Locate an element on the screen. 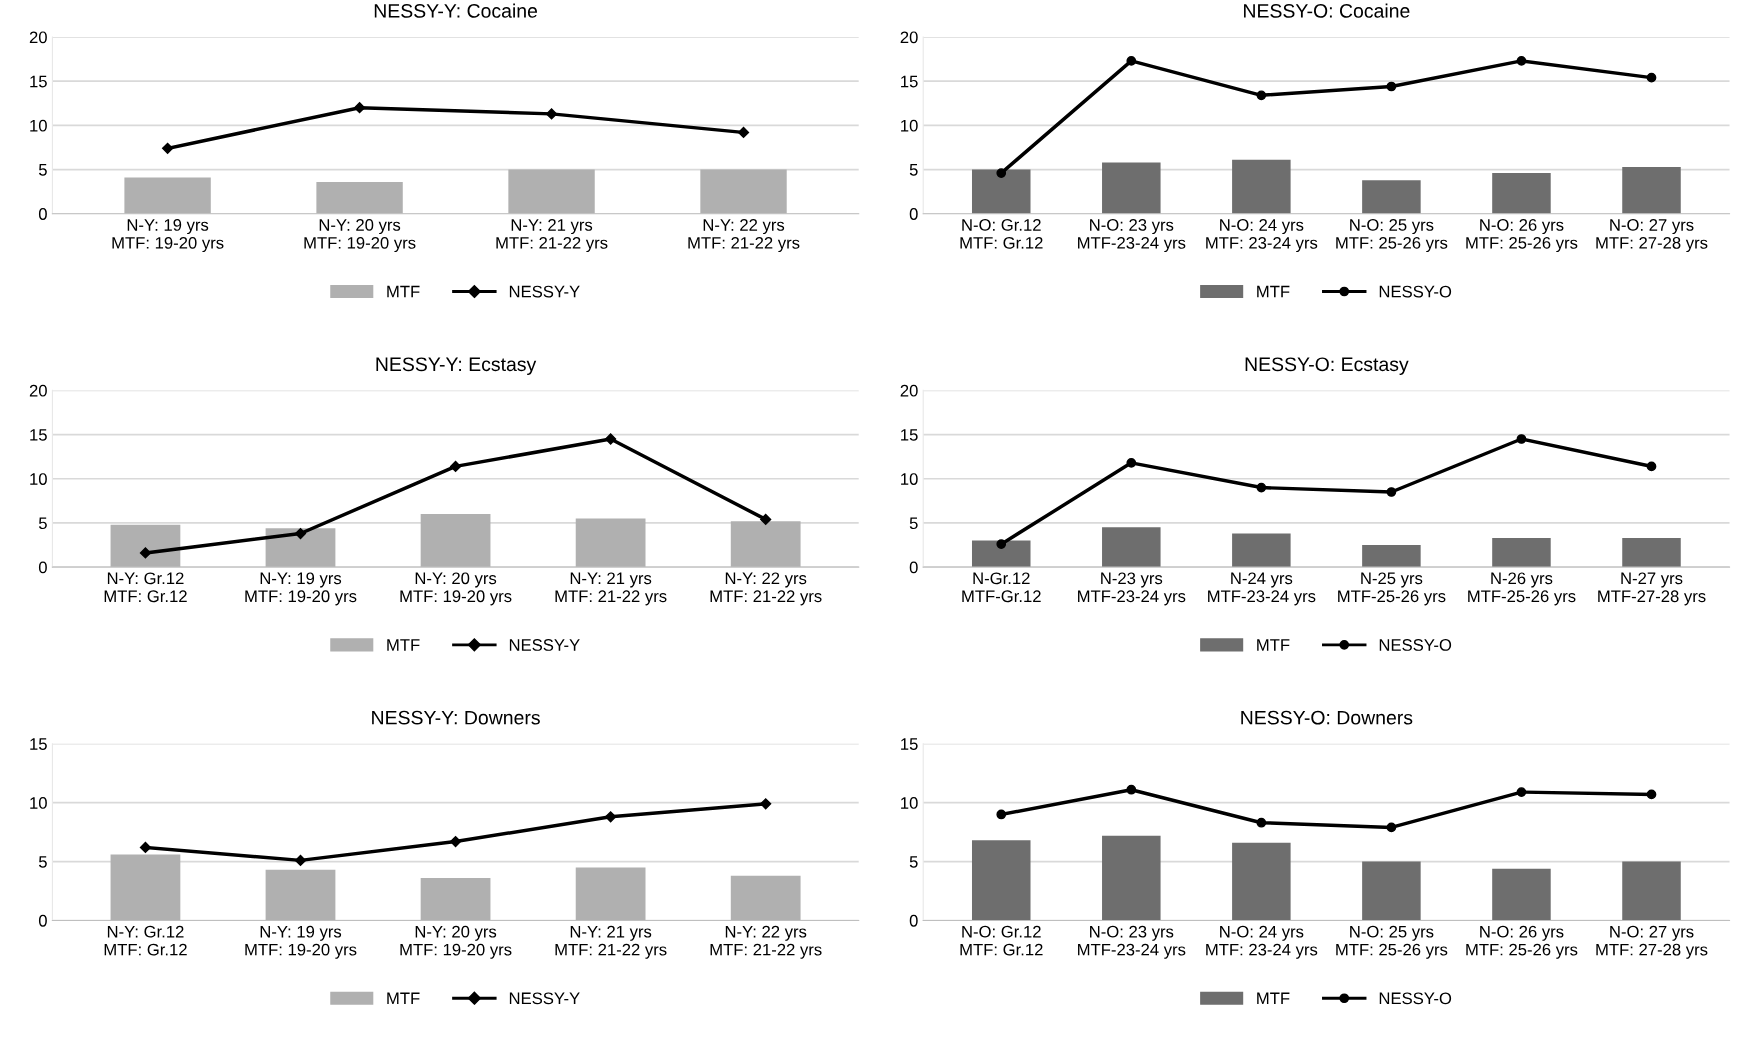  x-tick-label: N-O: 26 yrs MTF: 25-26 yrs is located at coordinates (1522, 236).